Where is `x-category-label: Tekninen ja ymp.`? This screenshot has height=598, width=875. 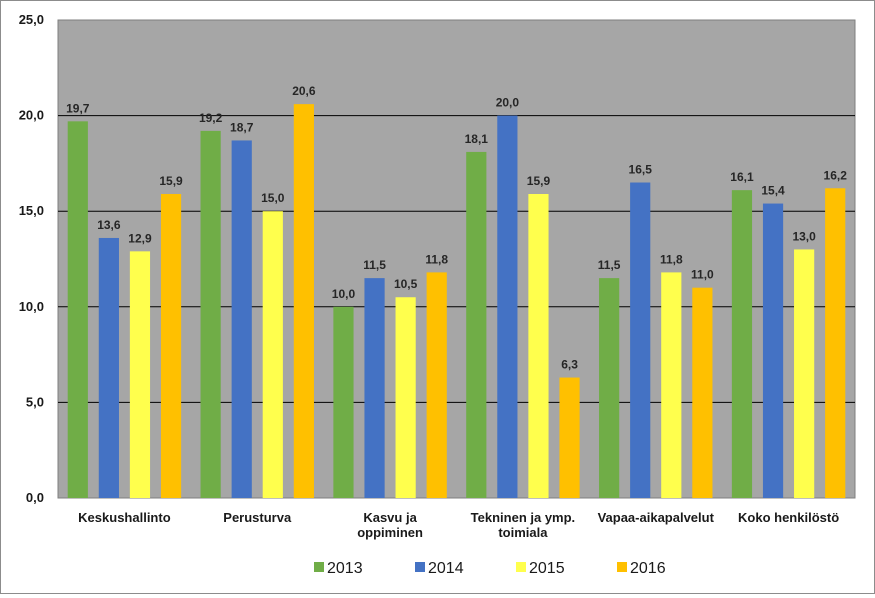 x-category-label: Tekninen ja ymp. is located at coordinates (523, 517).